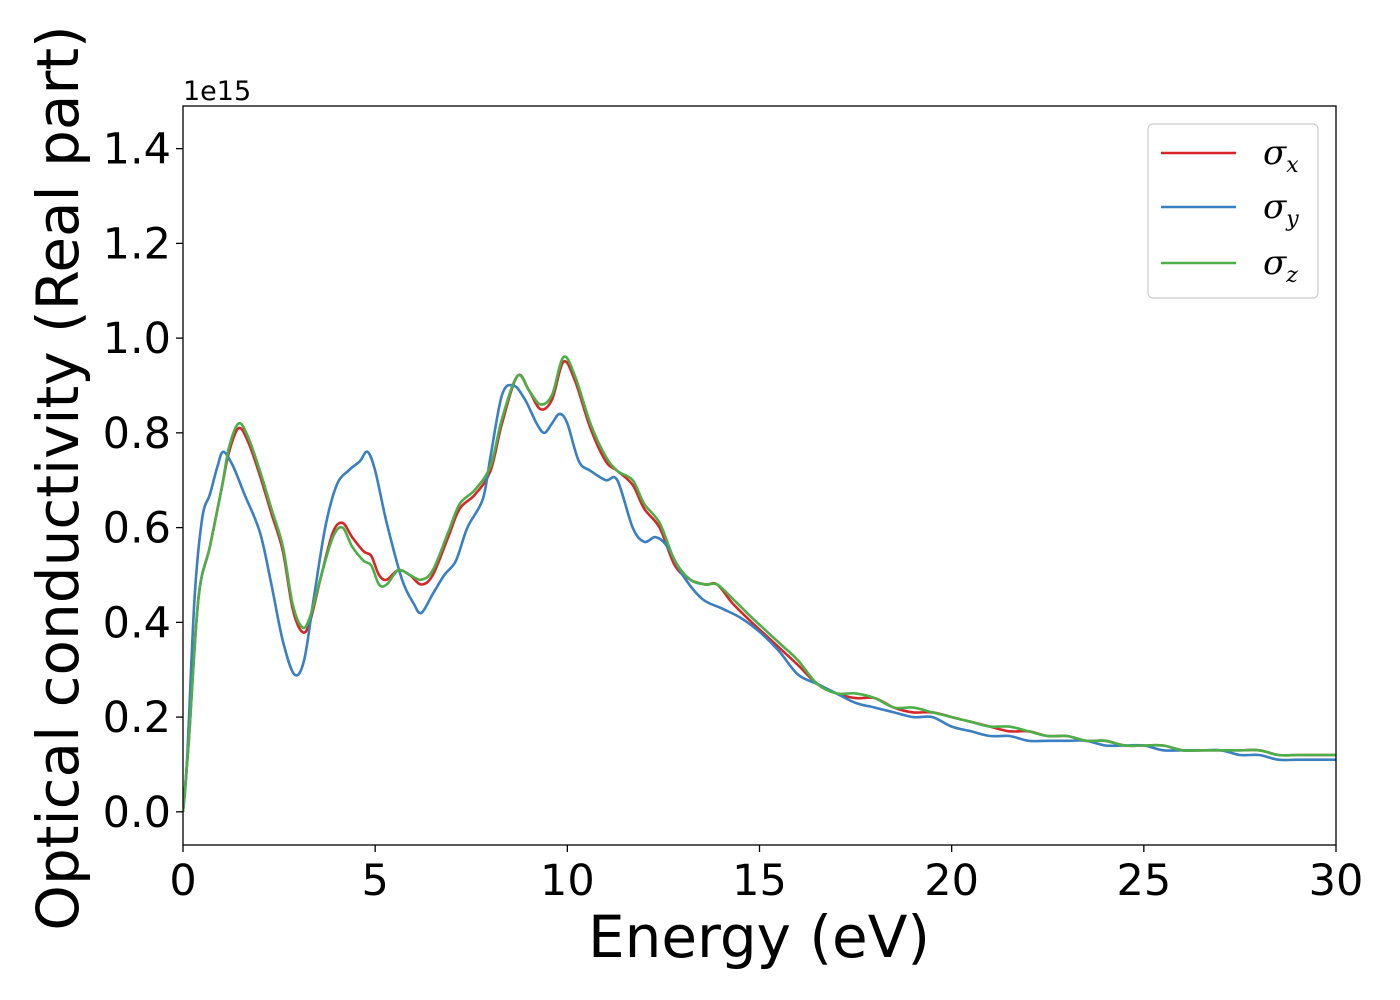 Image resolution: width=1400 pixels, height=1000 pixels. What do you see at coordinates (1143, 881) in the screenshot?
I see `x-tick-label: 25` at bounding box center [1143, 881].